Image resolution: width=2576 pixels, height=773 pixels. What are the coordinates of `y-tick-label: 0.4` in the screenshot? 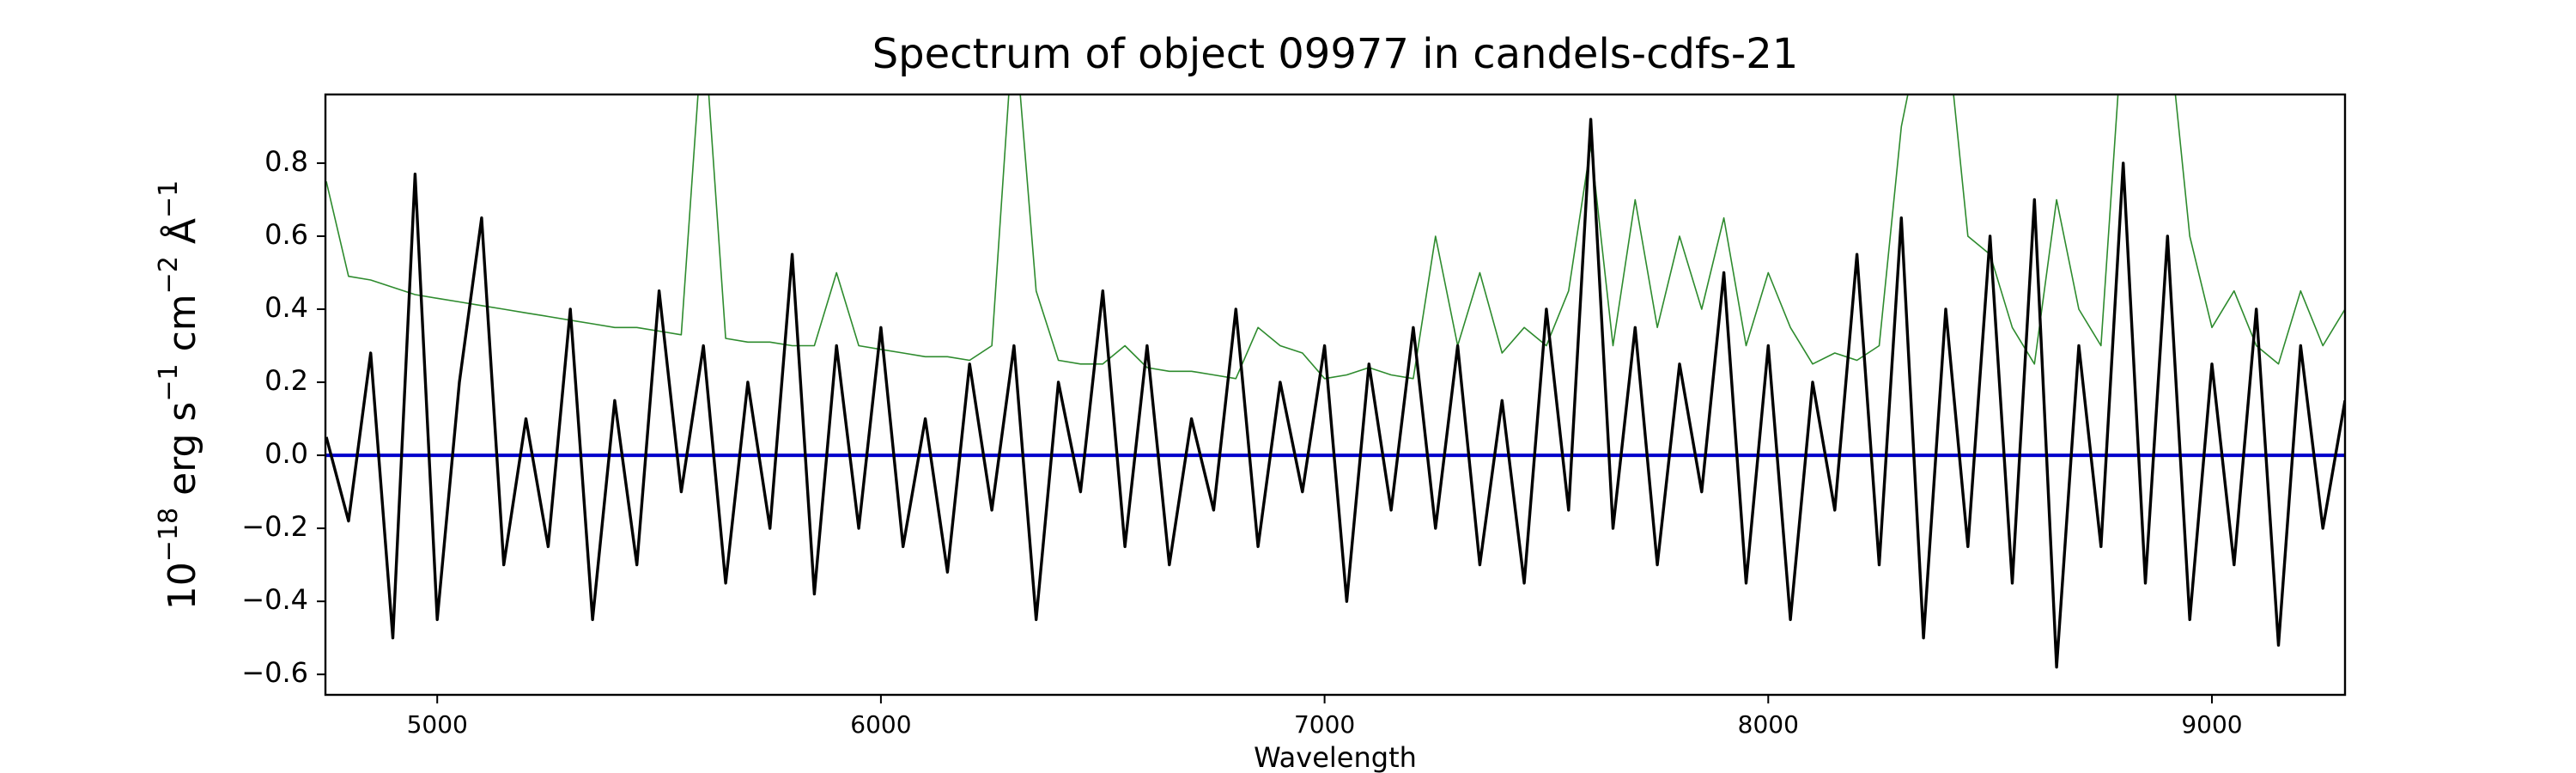 It's located at (286, 307).